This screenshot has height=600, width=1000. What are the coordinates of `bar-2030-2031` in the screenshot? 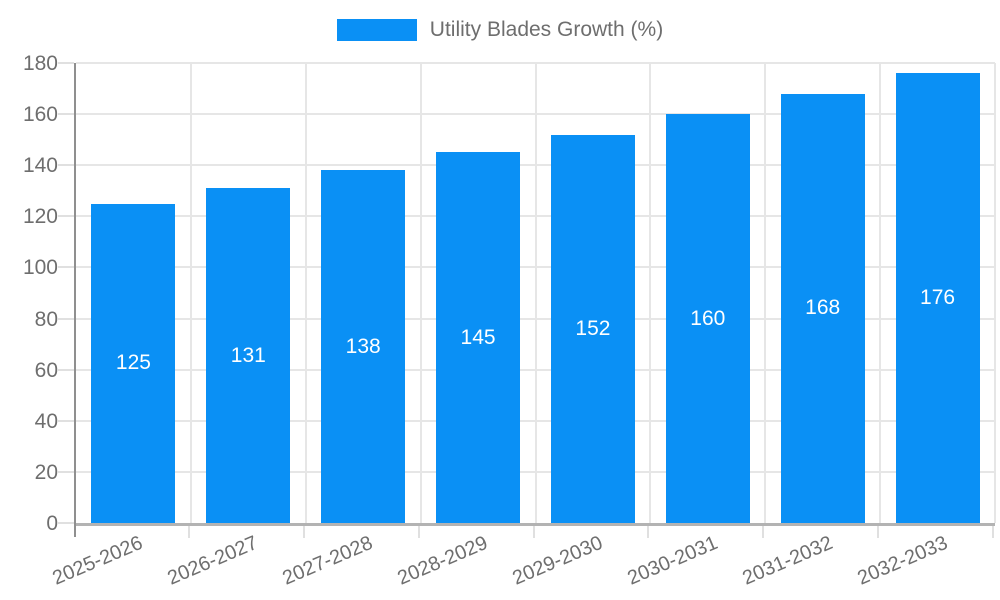 It's located at (707, 318).